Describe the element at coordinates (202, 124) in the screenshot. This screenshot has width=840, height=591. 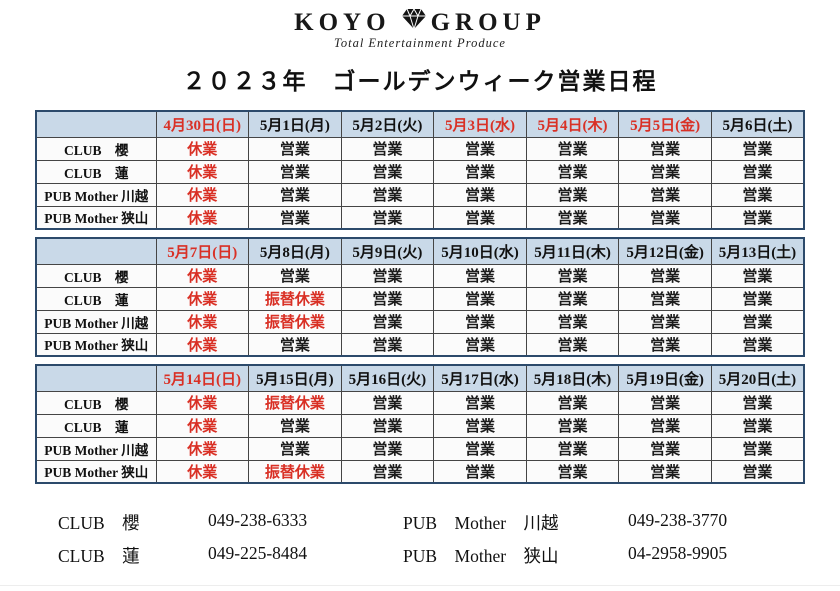
I see `date-header-cell: 4月30日(日)` at that location.